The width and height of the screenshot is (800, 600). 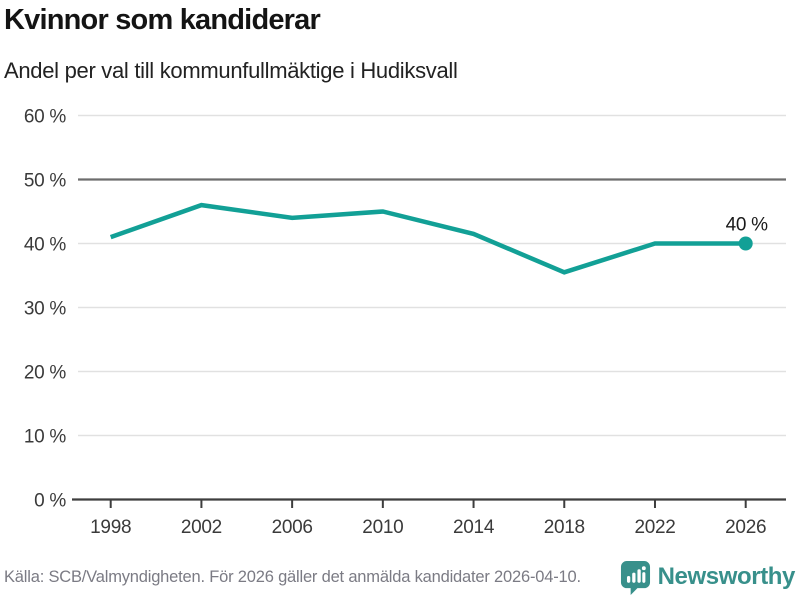 What do you see at coordinates (45, 373) in the screenshot?
I see `svg-text: 20 %` at bounding box center [45, 373].